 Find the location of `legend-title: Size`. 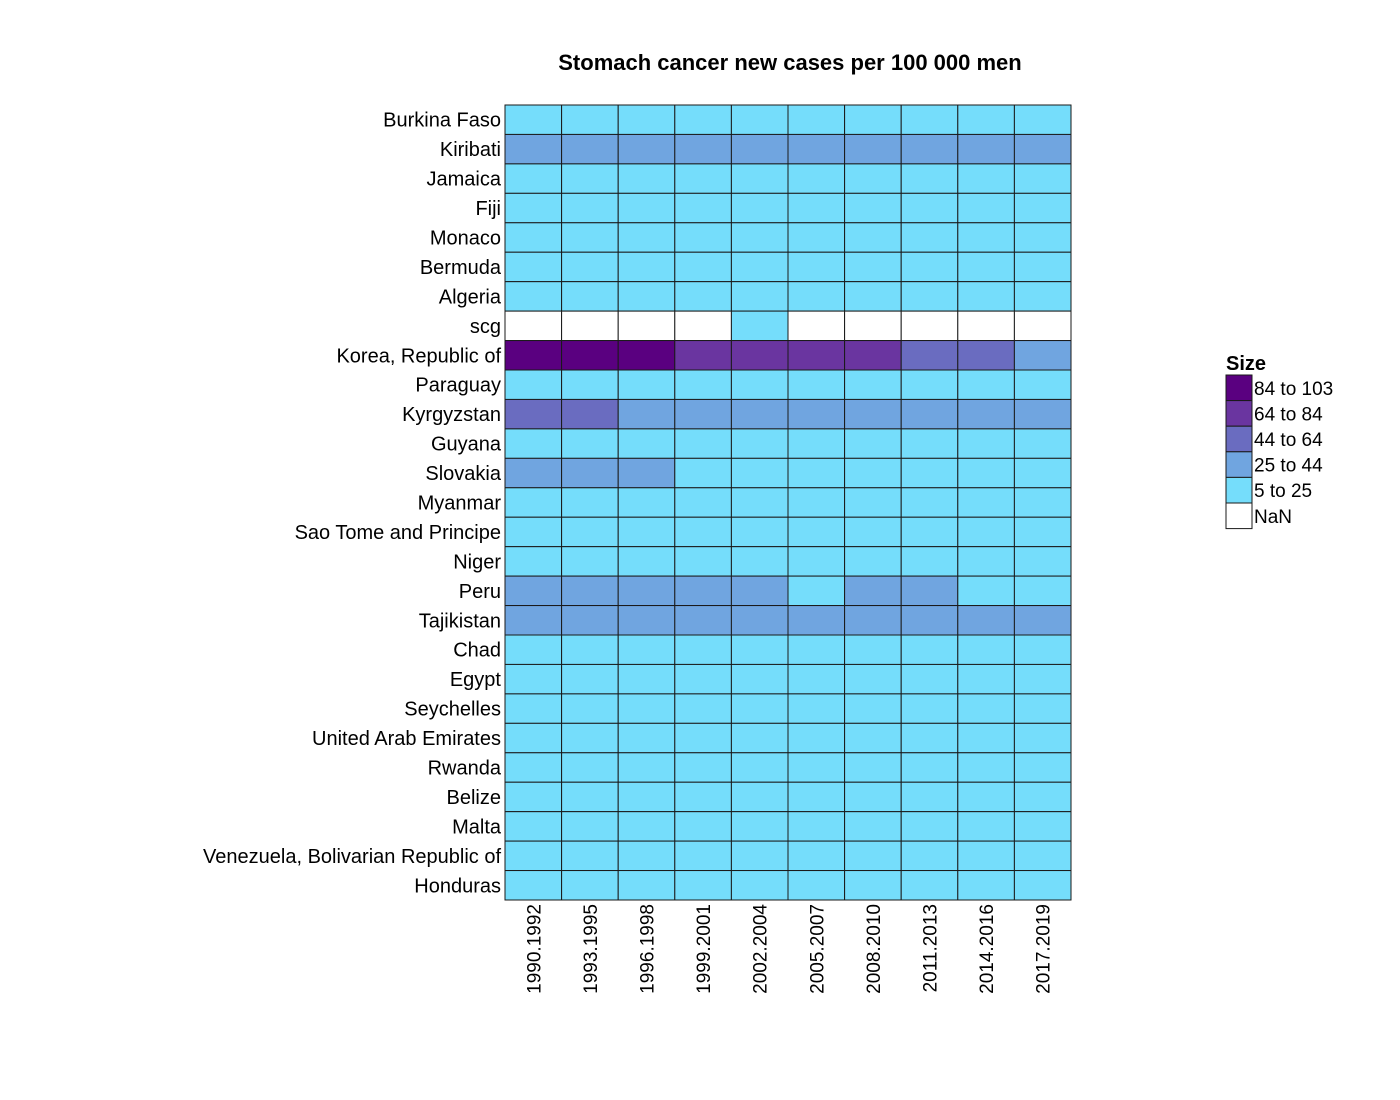

legend-title: Size is located at coordinates (1246, 364).